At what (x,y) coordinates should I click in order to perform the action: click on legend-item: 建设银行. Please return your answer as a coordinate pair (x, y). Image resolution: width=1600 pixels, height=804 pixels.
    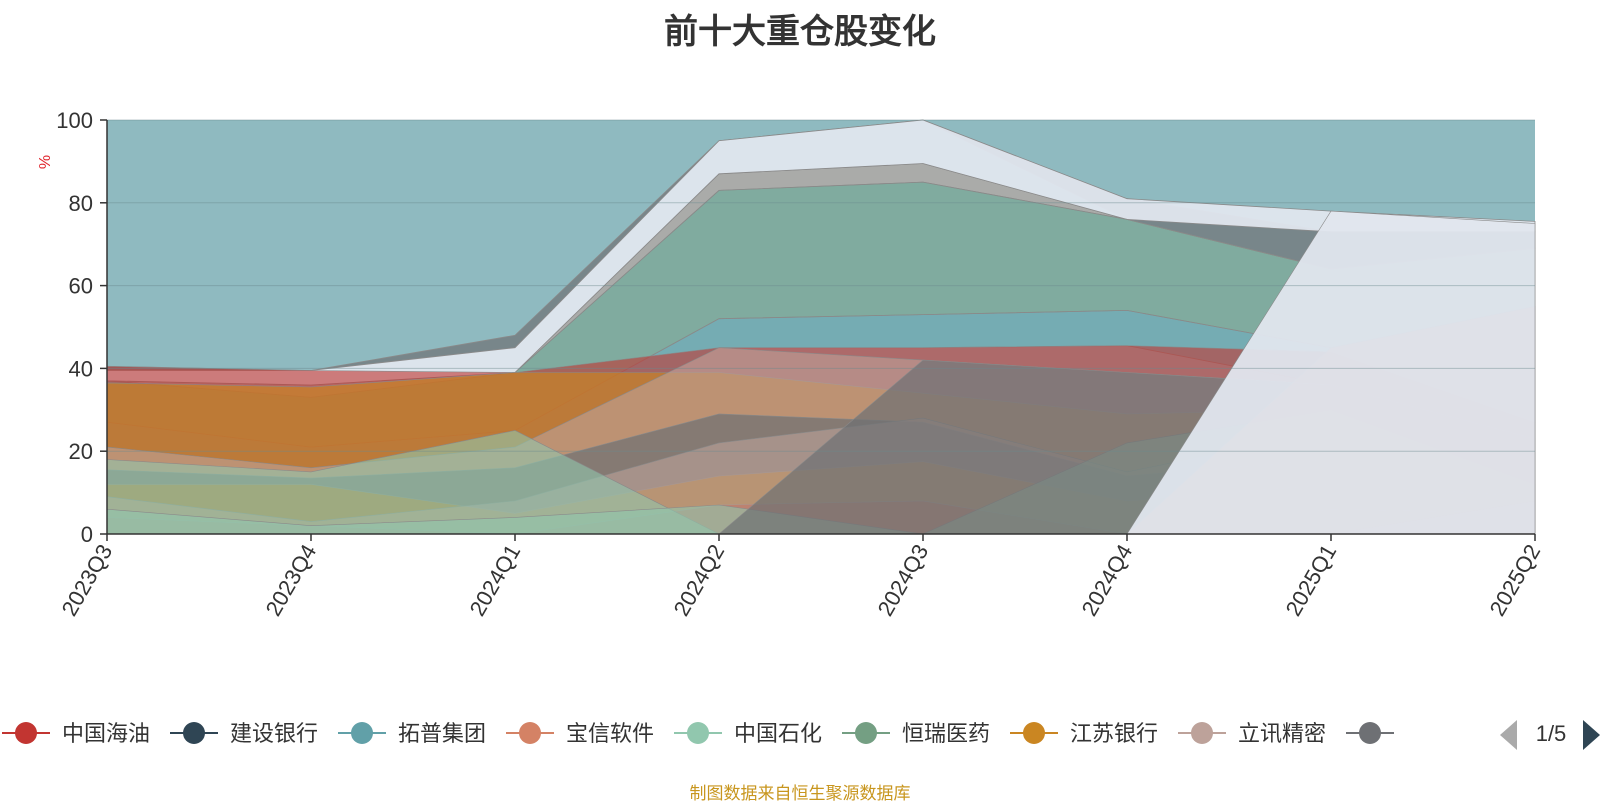
    Looking at the image, I should click on (244, 733).